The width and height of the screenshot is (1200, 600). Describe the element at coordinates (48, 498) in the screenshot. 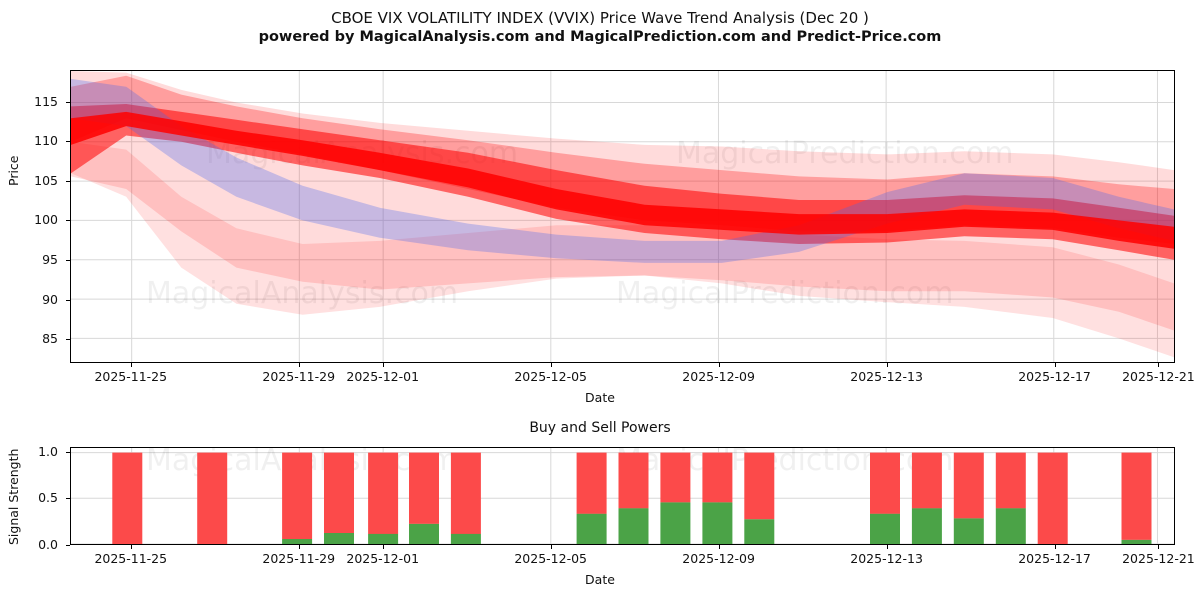

I see `subplot-y-tick: 0.5` at that location.